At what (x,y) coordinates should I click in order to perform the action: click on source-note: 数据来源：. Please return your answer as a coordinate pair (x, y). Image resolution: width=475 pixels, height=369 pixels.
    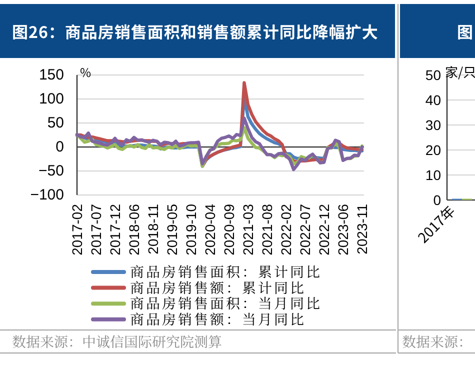
    Looking at the image, I should click on (437, 342).